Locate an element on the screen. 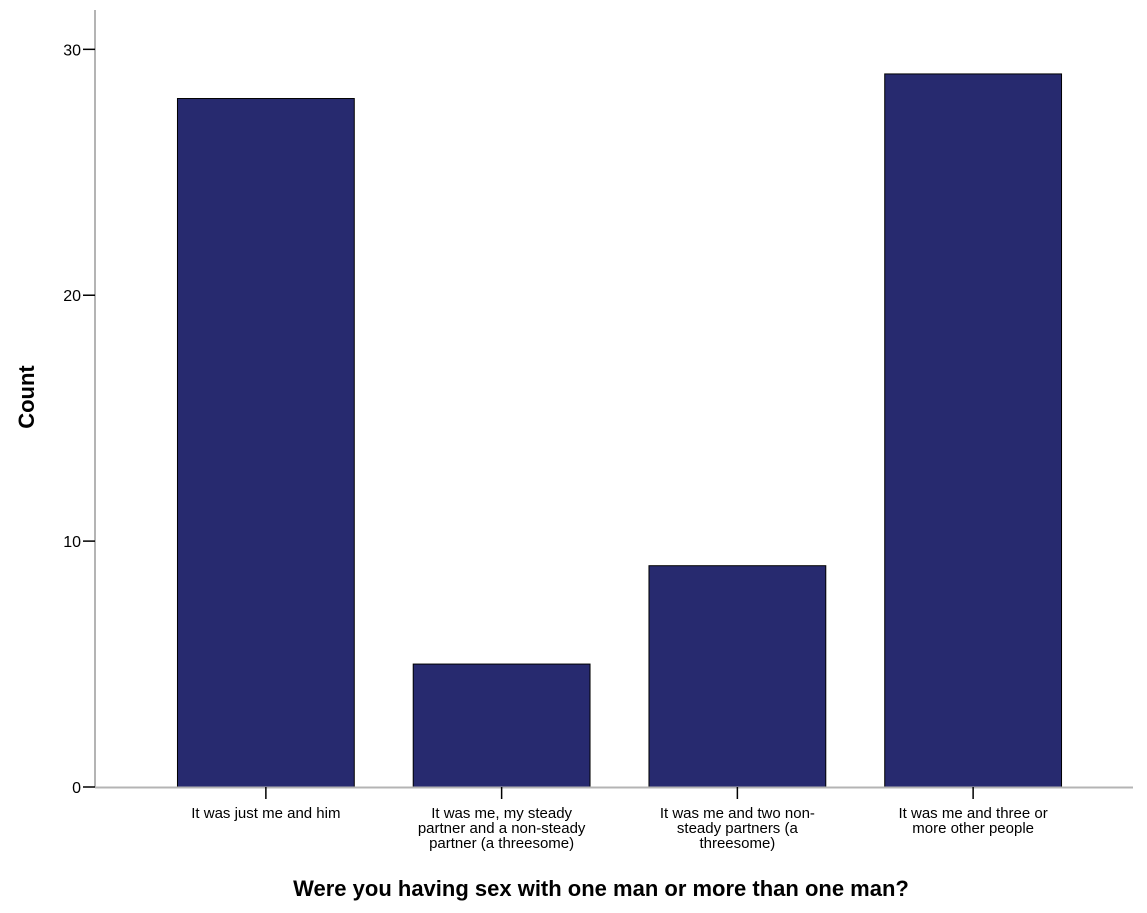 The image size is (1147, 913). y-axis-title: Count is located at coordinates (26, 397).